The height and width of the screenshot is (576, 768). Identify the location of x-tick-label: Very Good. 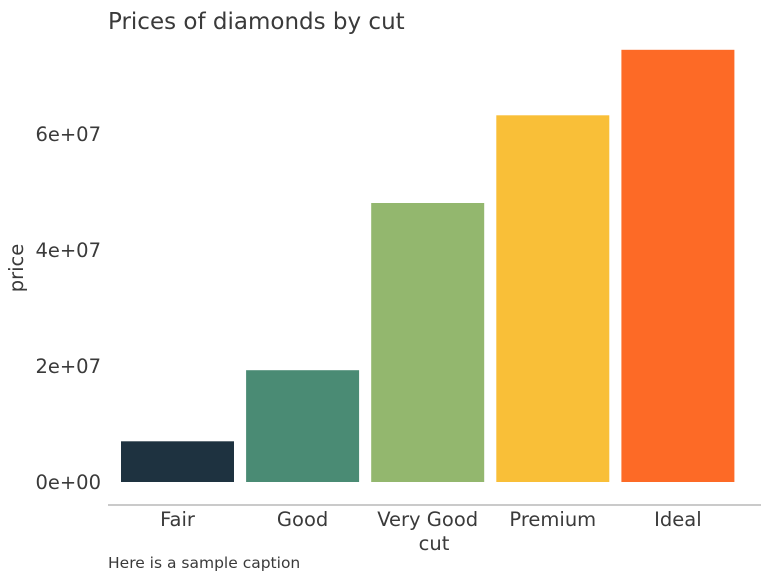
(427, 519).